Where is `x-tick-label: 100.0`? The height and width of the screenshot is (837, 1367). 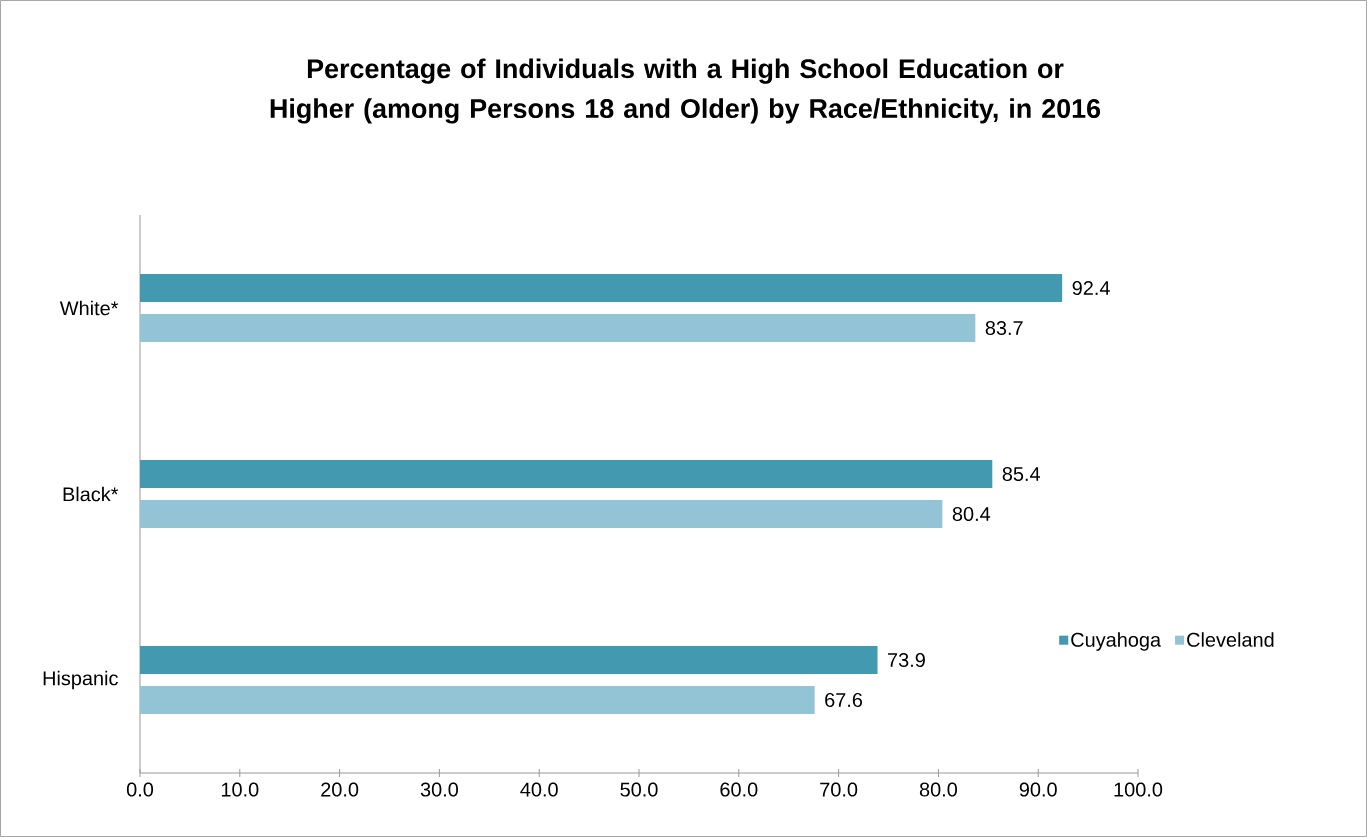 x-tick-label: 100.0 is located at coordinates (1138, 789).